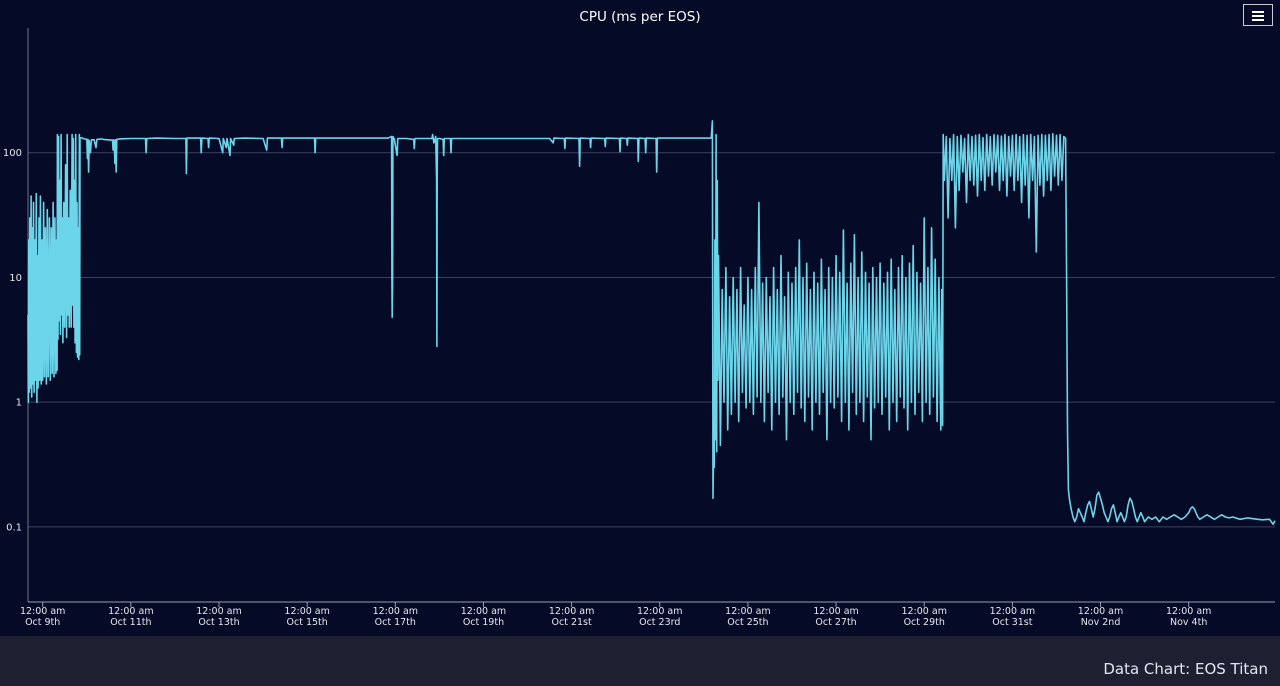  I want to click on x-tick-day-label: Oct 11th, so click(130, 622).